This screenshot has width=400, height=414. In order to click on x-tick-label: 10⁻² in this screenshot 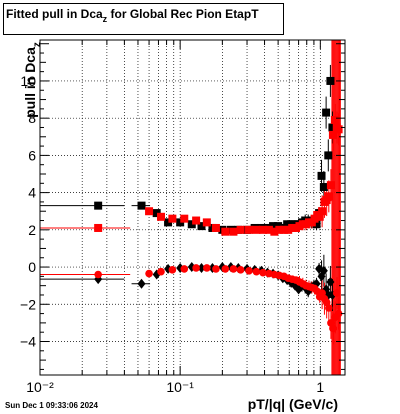, I will do `click(40, 387)`.